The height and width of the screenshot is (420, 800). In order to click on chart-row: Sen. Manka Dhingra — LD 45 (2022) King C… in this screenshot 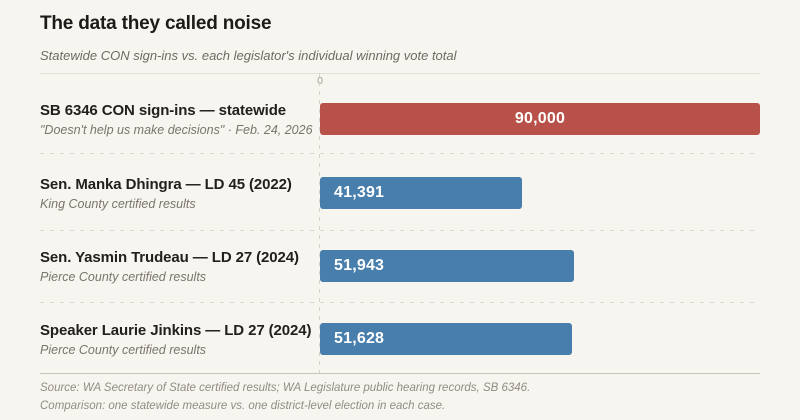, I will do `click(400, 193)`.